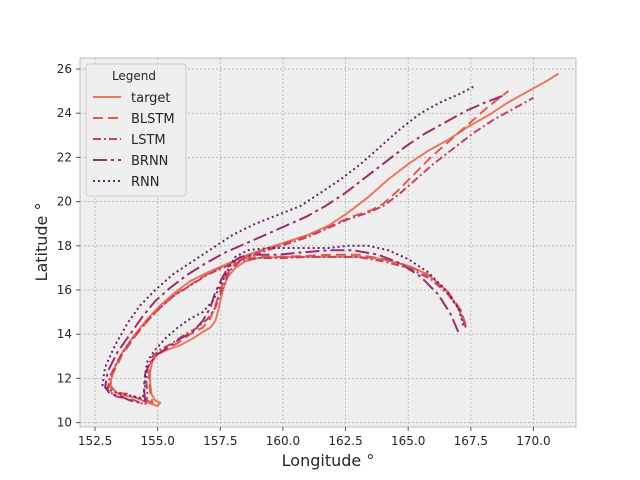 This screenshot has width=640, height=480. What do you see at coordinates (145, 182) in the screenshot?
I see `legend-label-rnn: RNN` at bounding box center [145, 182].